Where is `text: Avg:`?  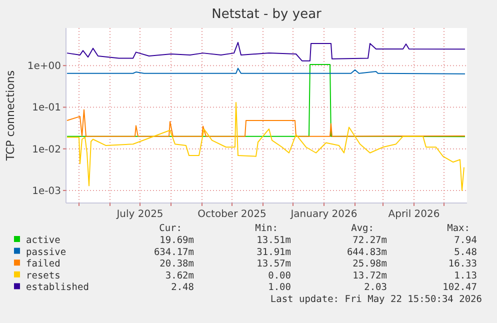 text: Avg: is located at coordinates (362, 228).